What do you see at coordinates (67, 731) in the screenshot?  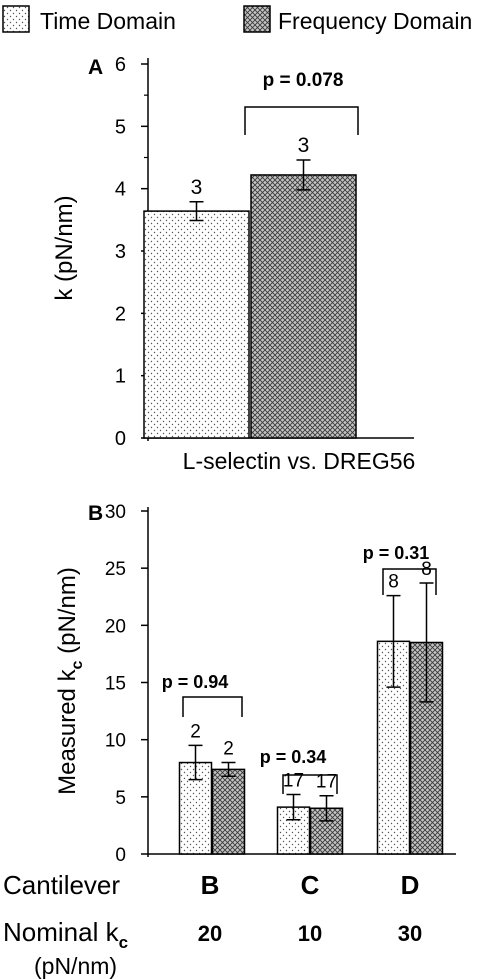 I see `panel-b-y-label-main: Measured k` at bounding box center [67, 731].